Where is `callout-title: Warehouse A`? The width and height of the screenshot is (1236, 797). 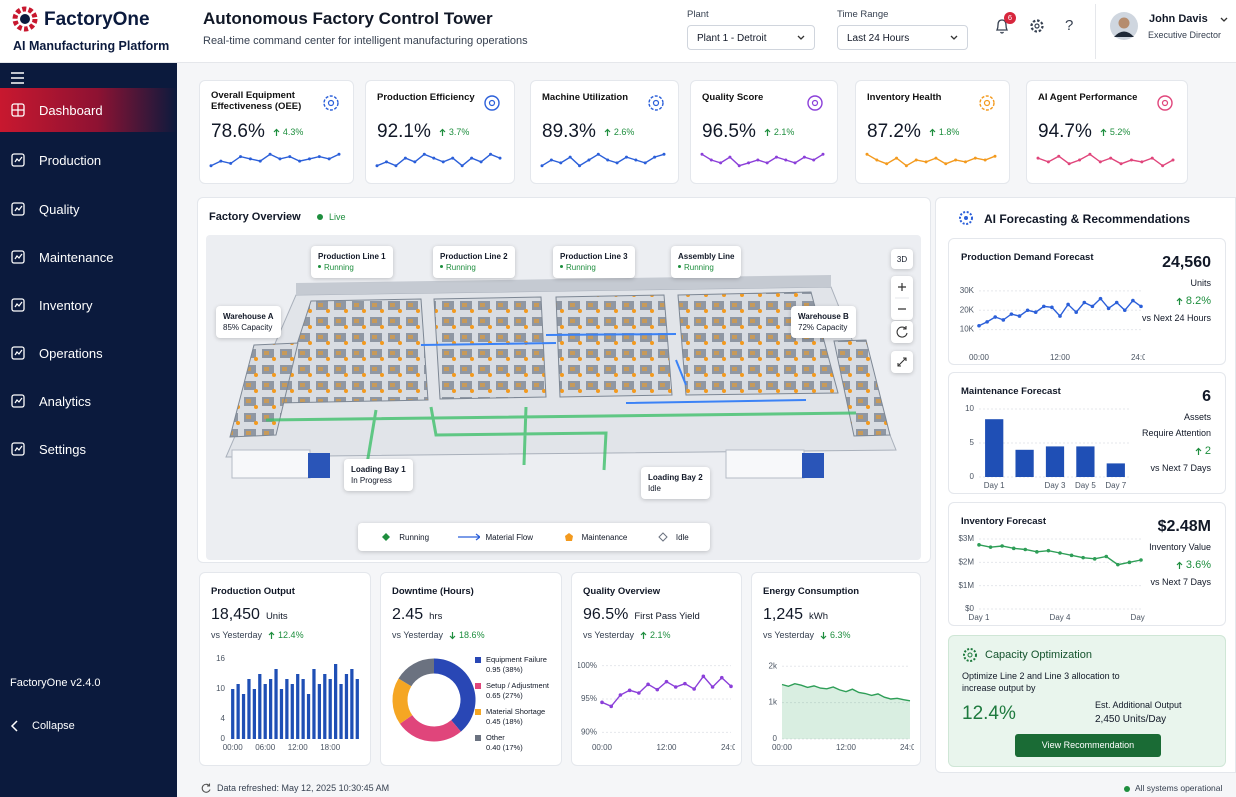
callout-title: Warehouse A is located at coordinates (248, 316).